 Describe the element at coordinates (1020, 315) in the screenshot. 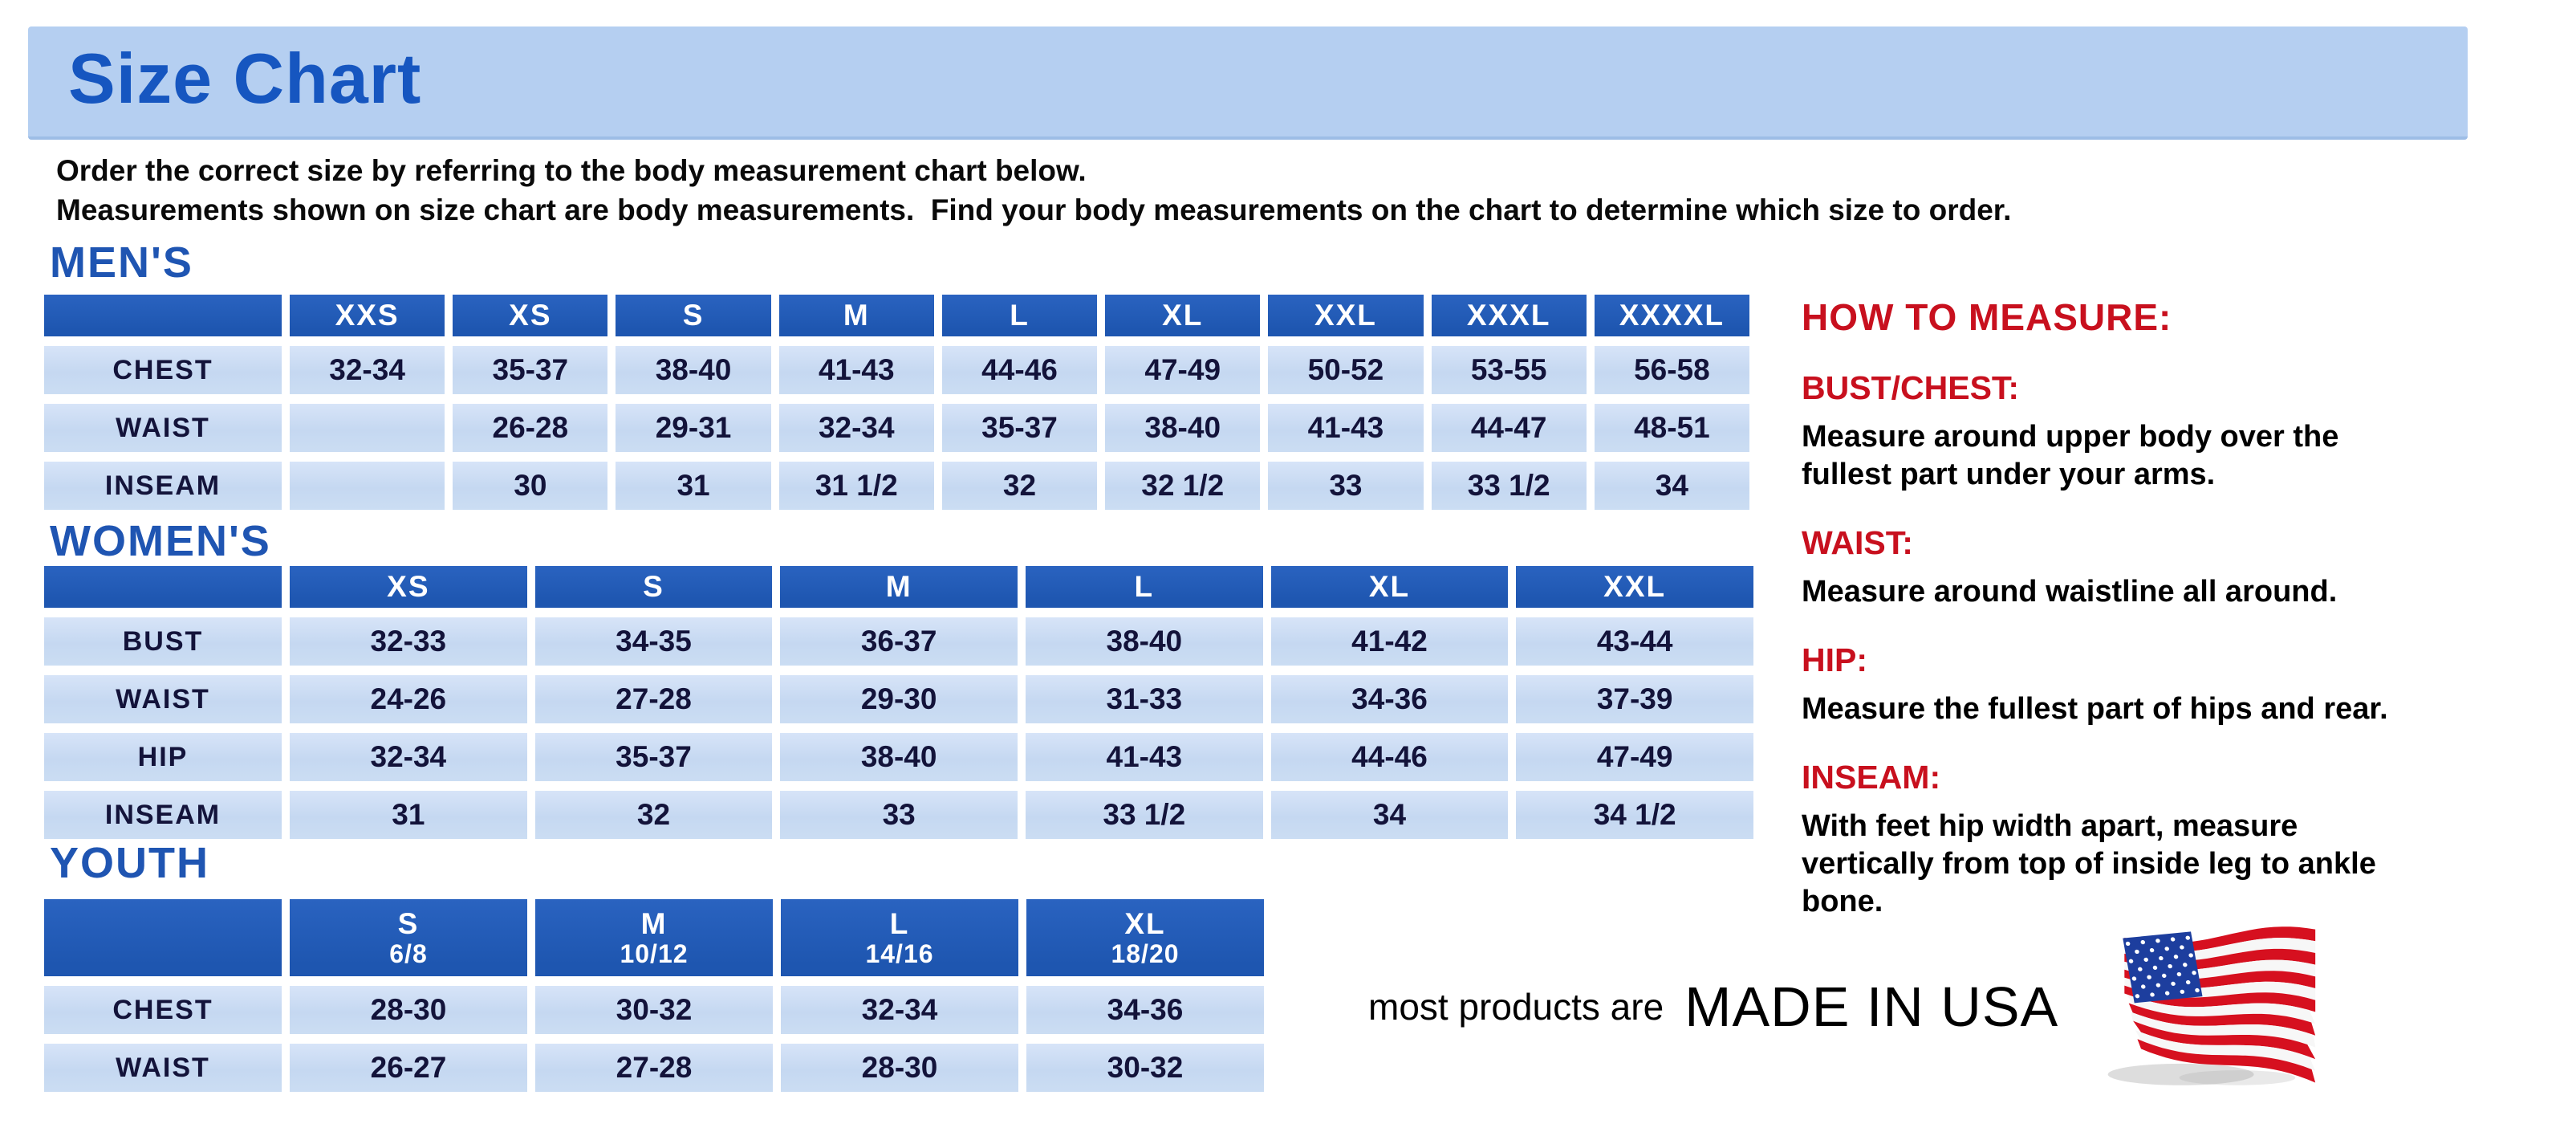

I see `column-header-cell: L` at that location.